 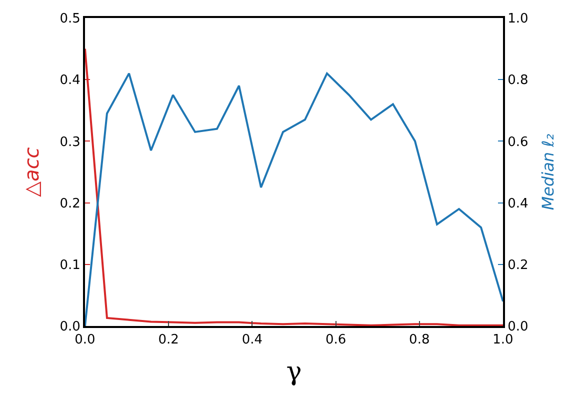 I want to click on y-tick-label: 0.3, so click(x=70, y=142).